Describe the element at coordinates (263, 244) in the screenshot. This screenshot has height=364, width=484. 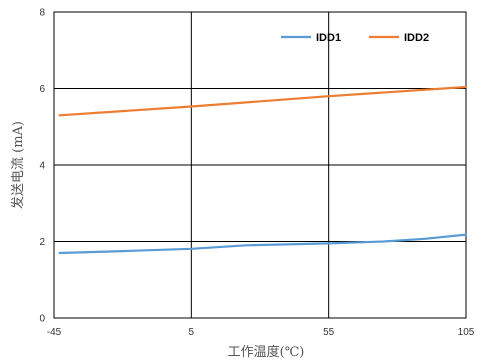
I see `series-line-idd1` at that location.